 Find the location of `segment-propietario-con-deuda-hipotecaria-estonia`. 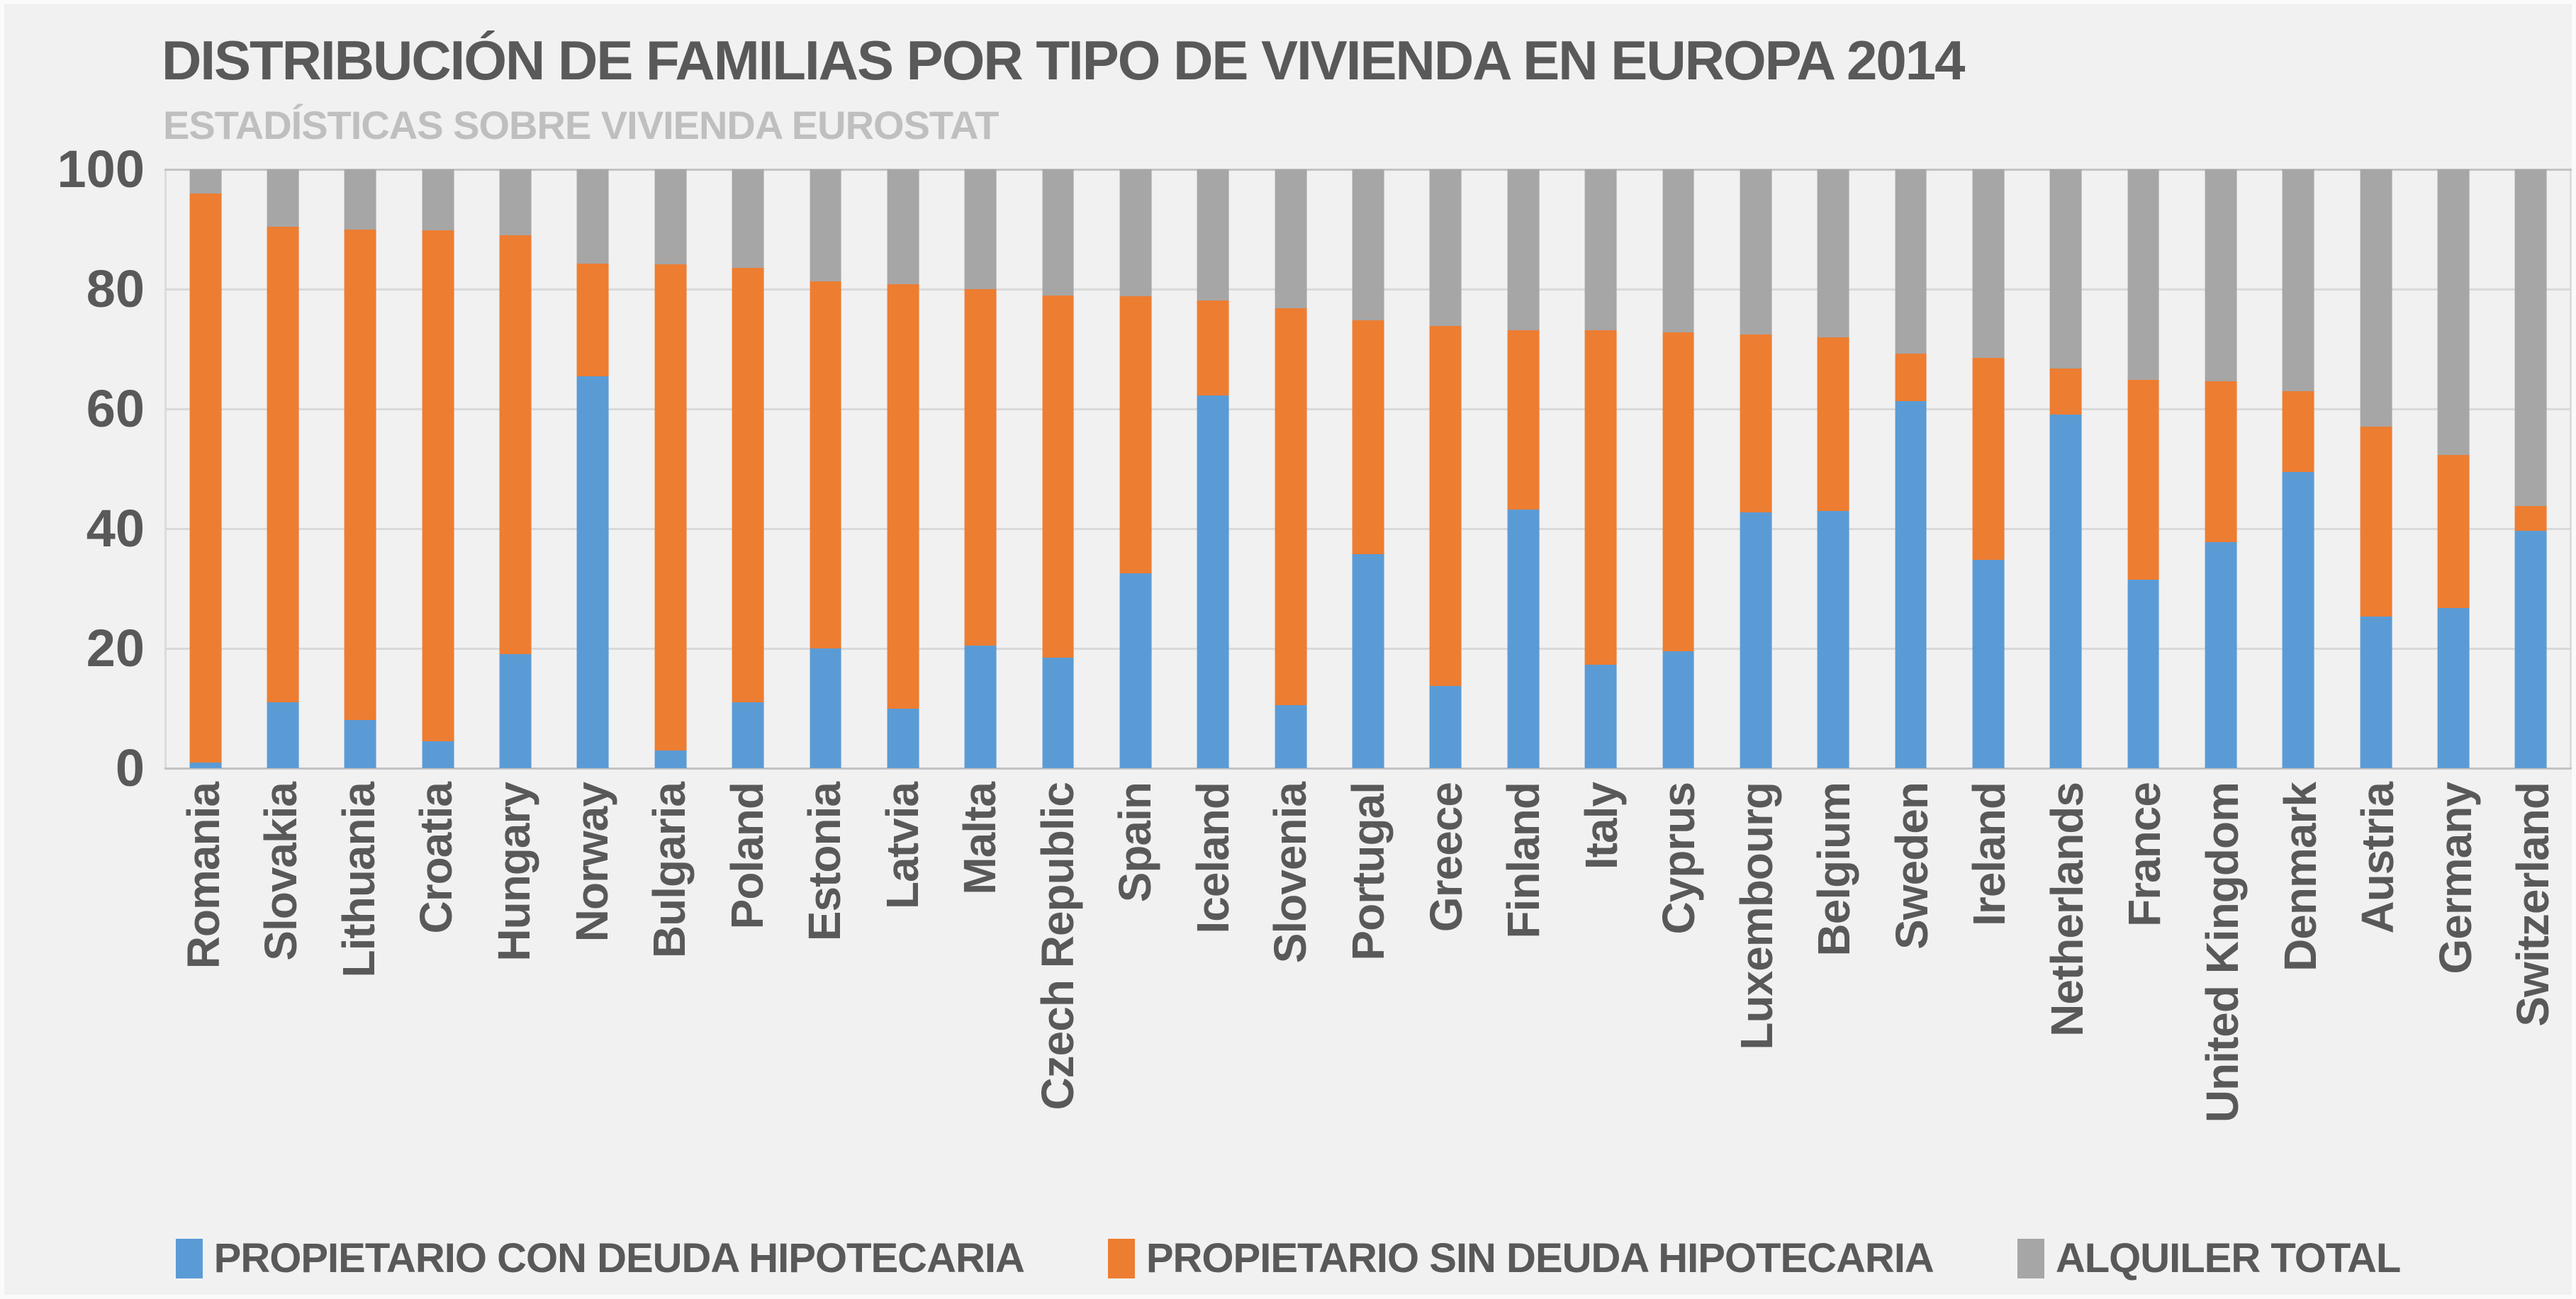

segment-propietario-con-deuda-hipotecaria-estonia is located at coordinates (825, 708).